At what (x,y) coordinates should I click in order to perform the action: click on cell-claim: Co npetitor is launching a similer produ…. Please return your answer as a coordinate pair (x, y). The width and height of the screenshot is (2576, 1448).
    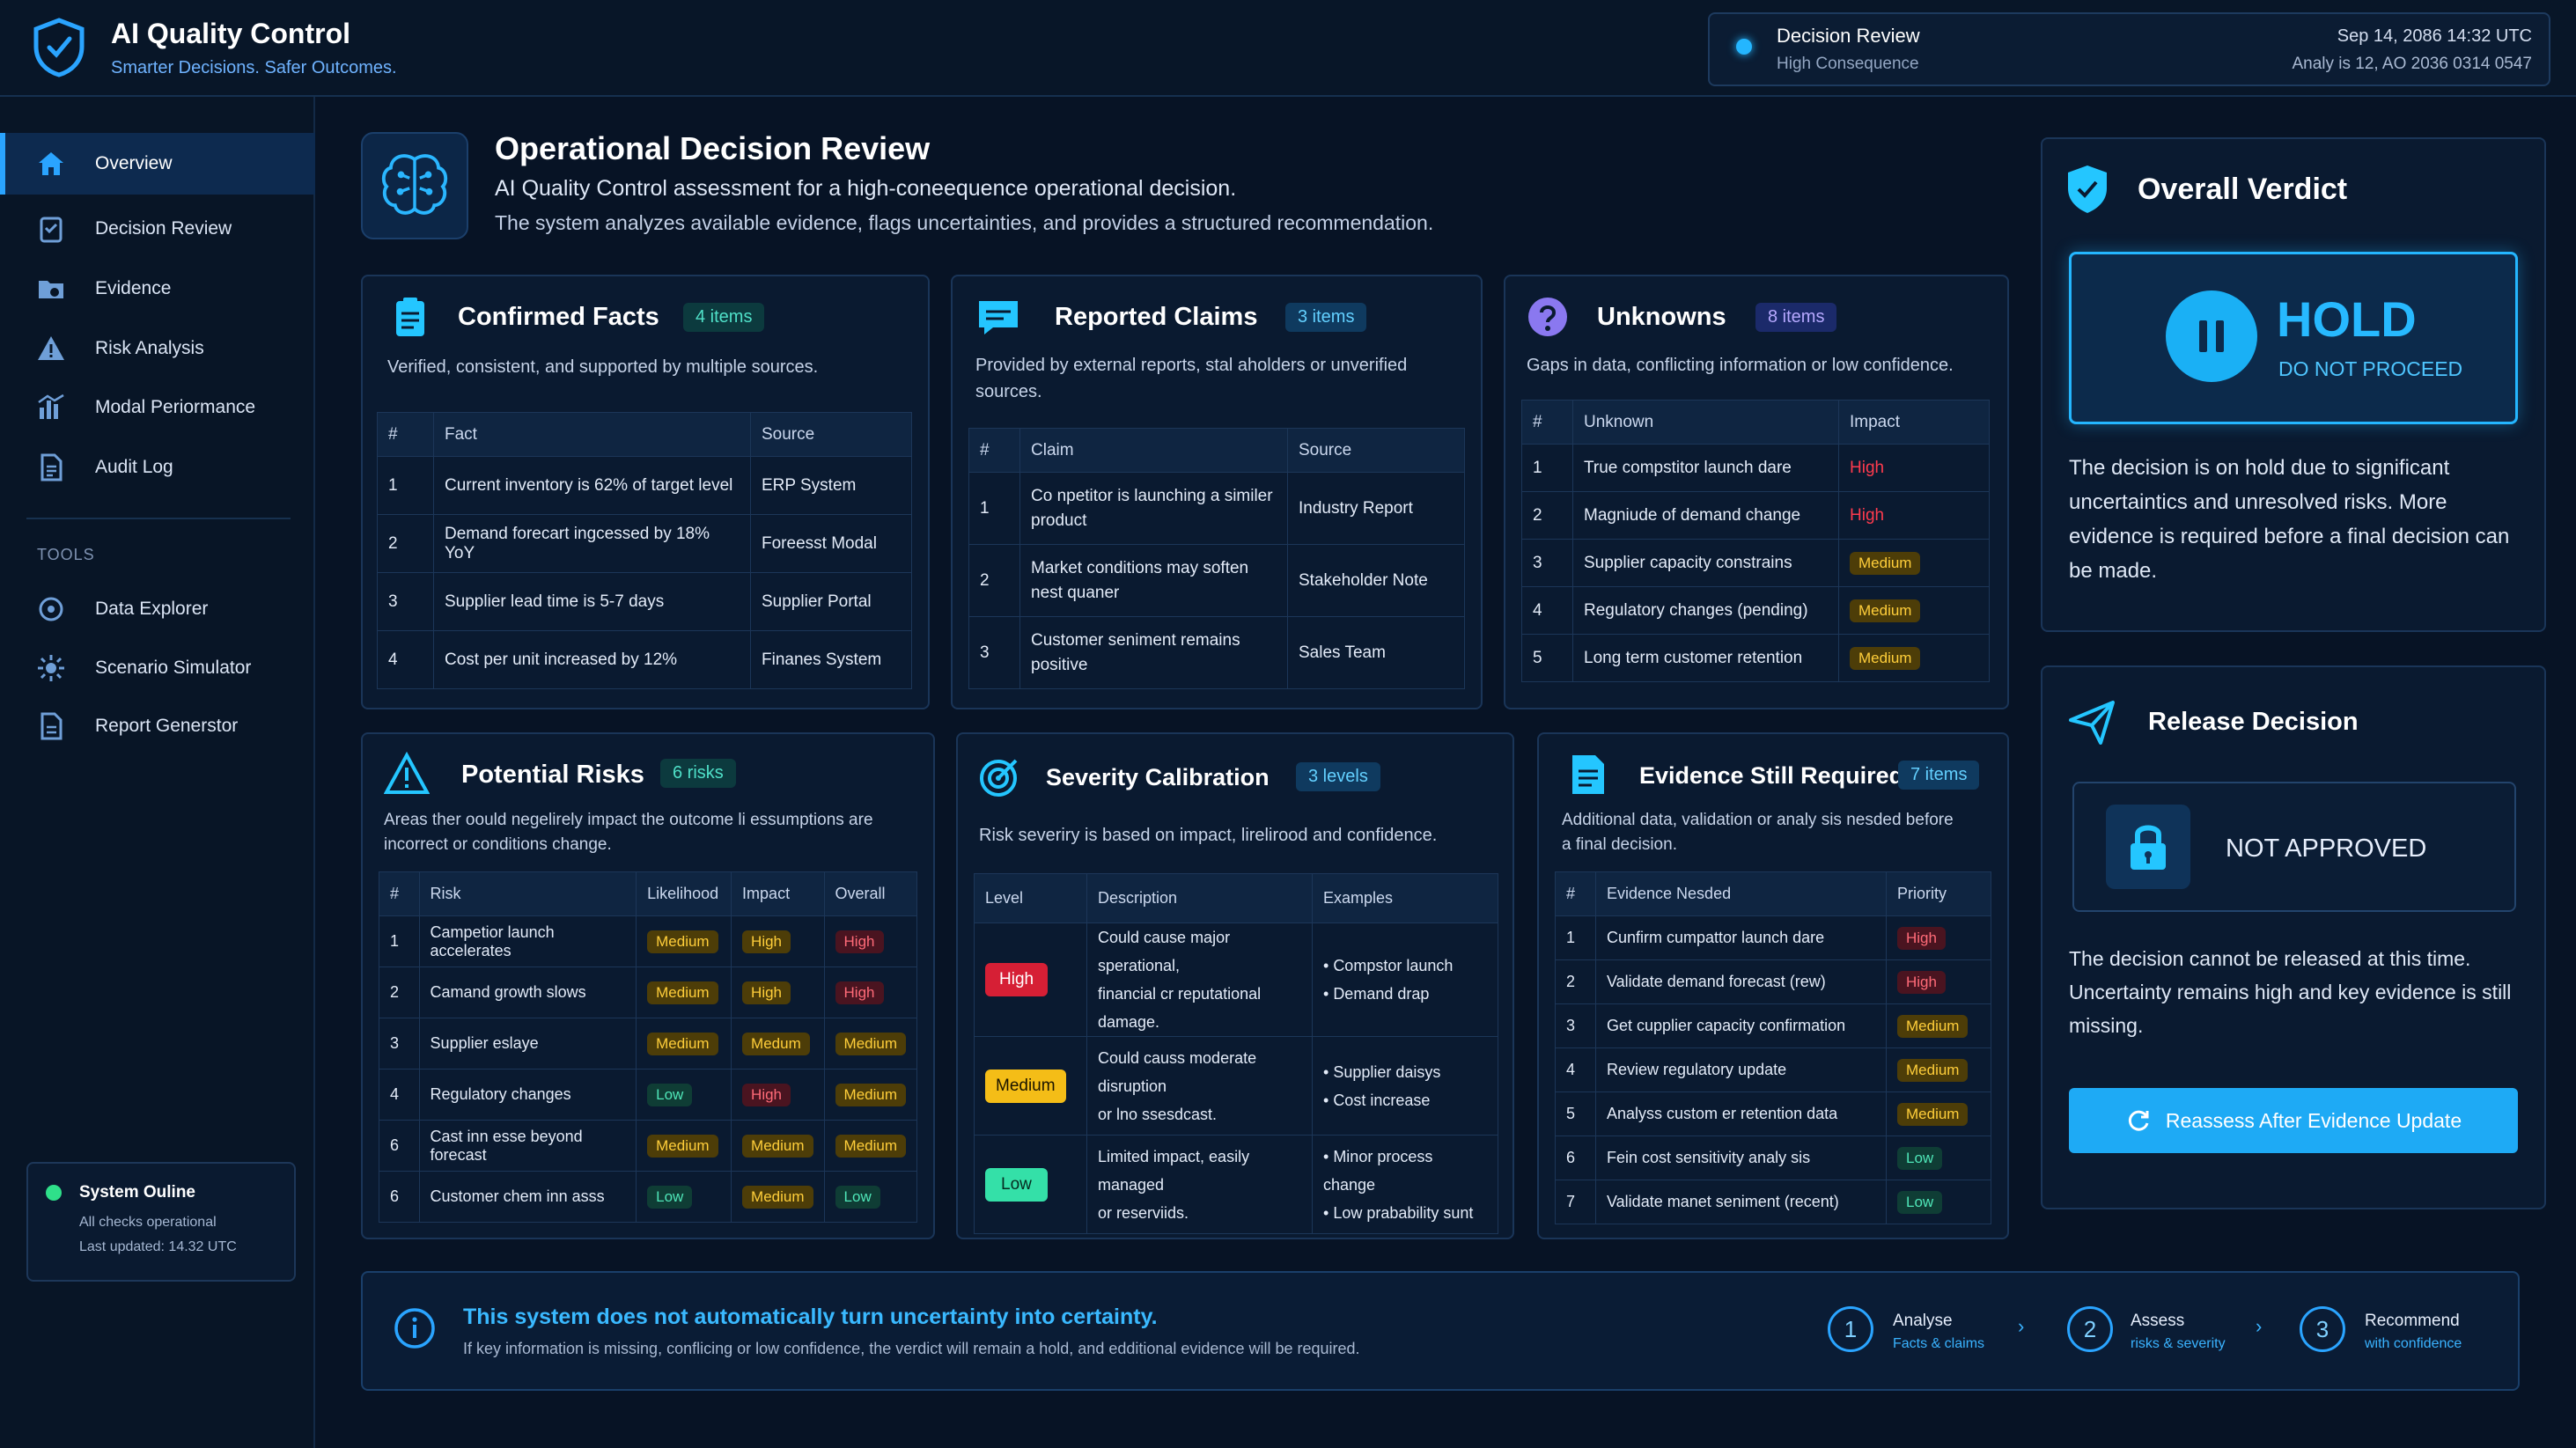
    Looking at the image, I should click on (1154, 508).